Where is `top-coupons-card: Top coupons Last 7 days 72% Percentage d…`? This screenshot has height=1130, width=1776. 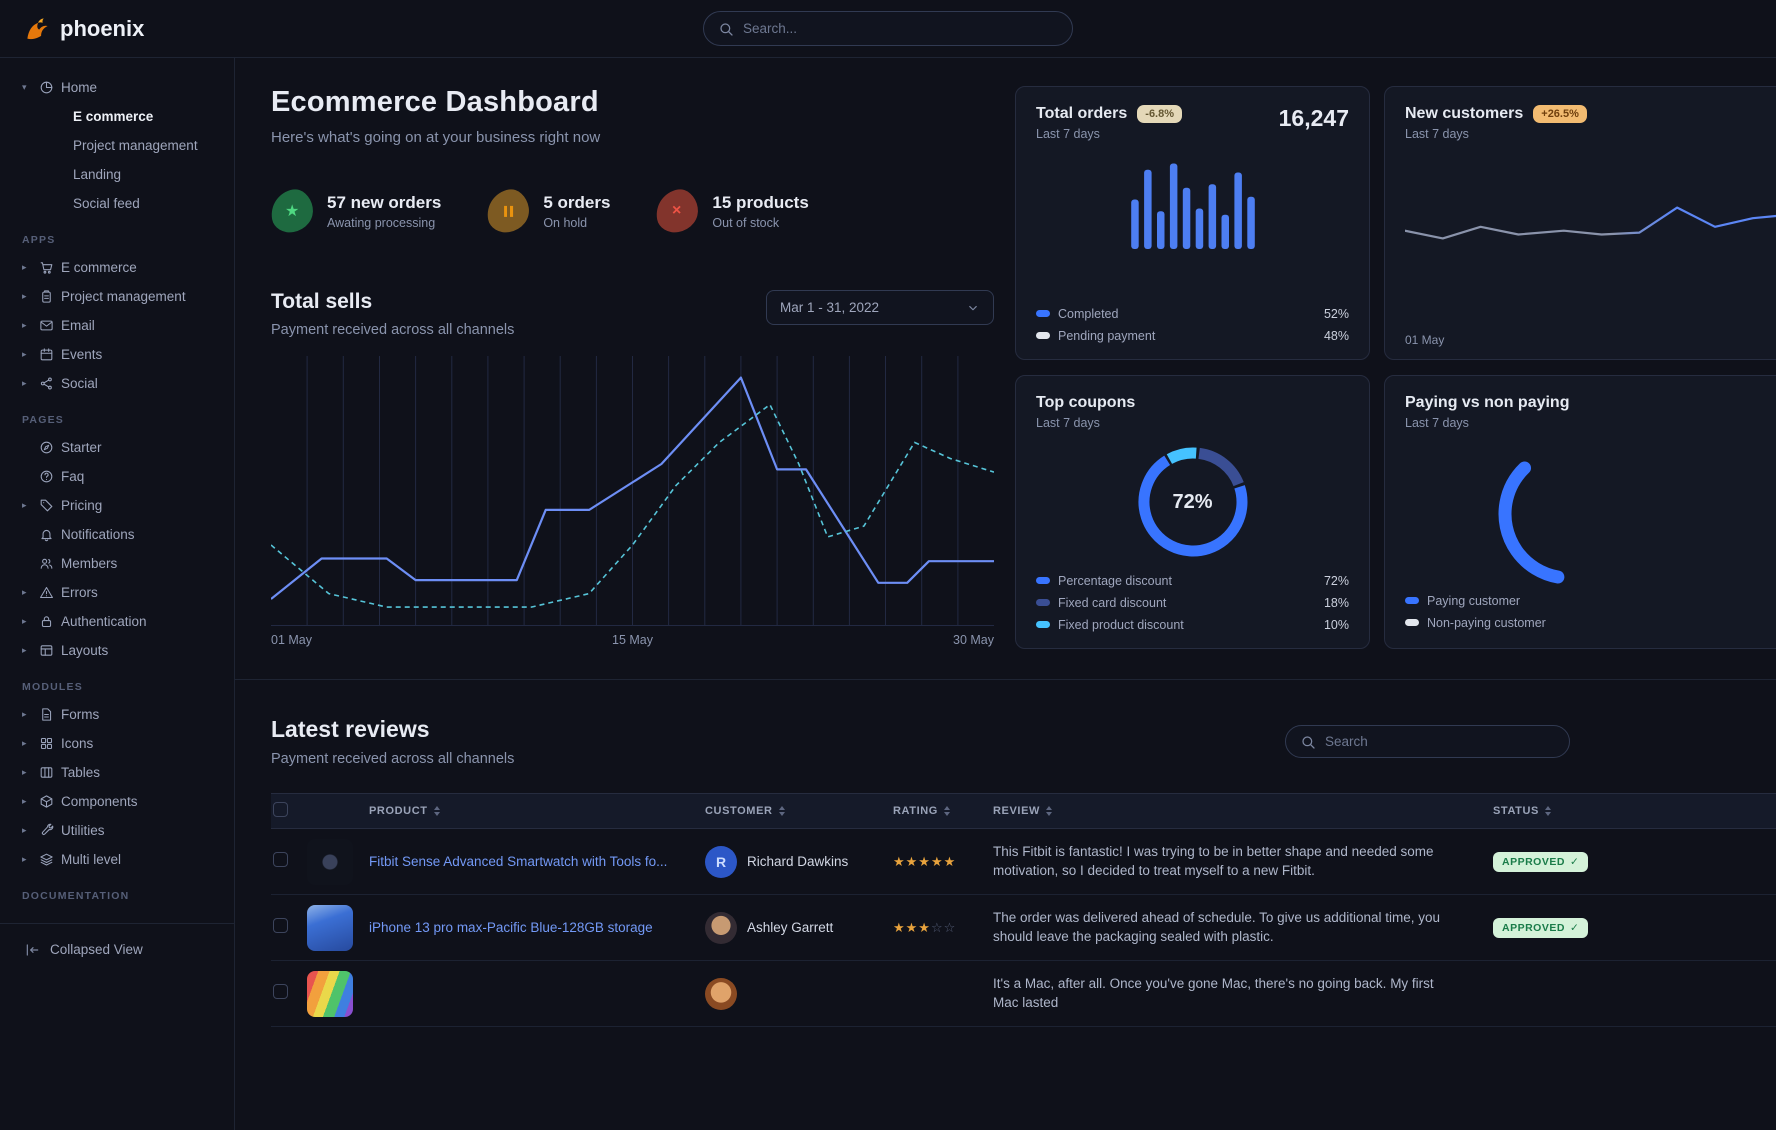 top-coupons-card: Top coupons Last 7 days 72% Percentage d… is located at coordinates (1192, 512).